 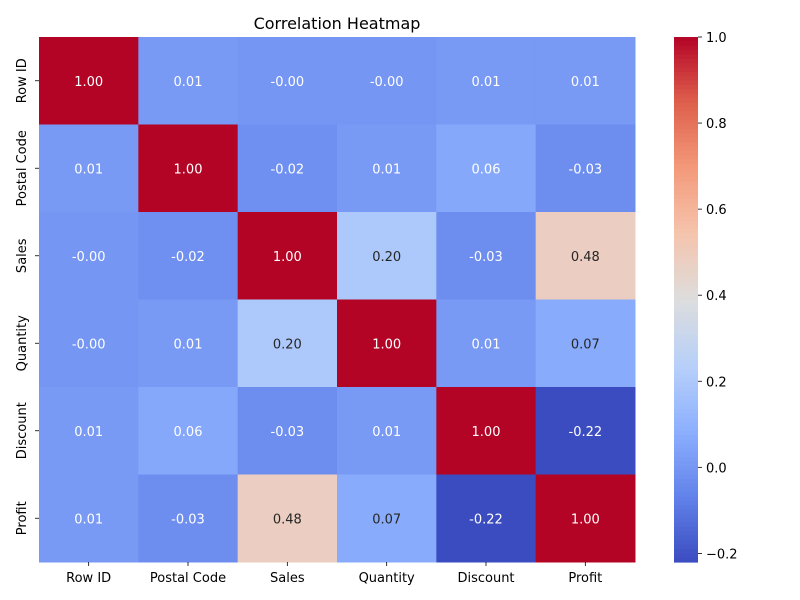 What do you see at coordinates (485, 578) in the screenshot?
I see `x-tick-label: Discount` at bounding box center [485, 578].